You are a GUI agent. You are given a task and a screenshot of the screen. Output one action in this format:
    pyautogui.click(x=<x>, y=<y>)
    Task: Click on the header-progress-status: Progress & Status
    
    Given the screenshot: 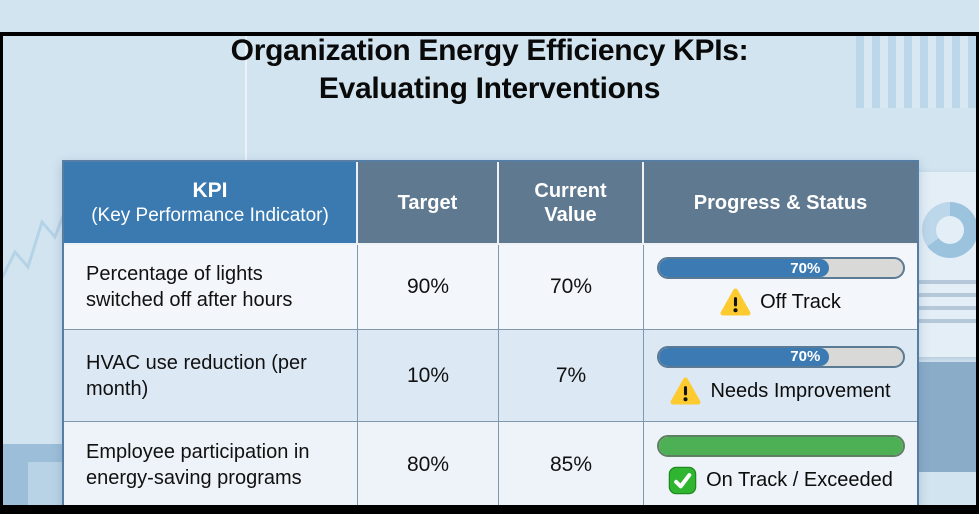 What is the action you would take?
    pyautogui.click(x=780, y=203)
    